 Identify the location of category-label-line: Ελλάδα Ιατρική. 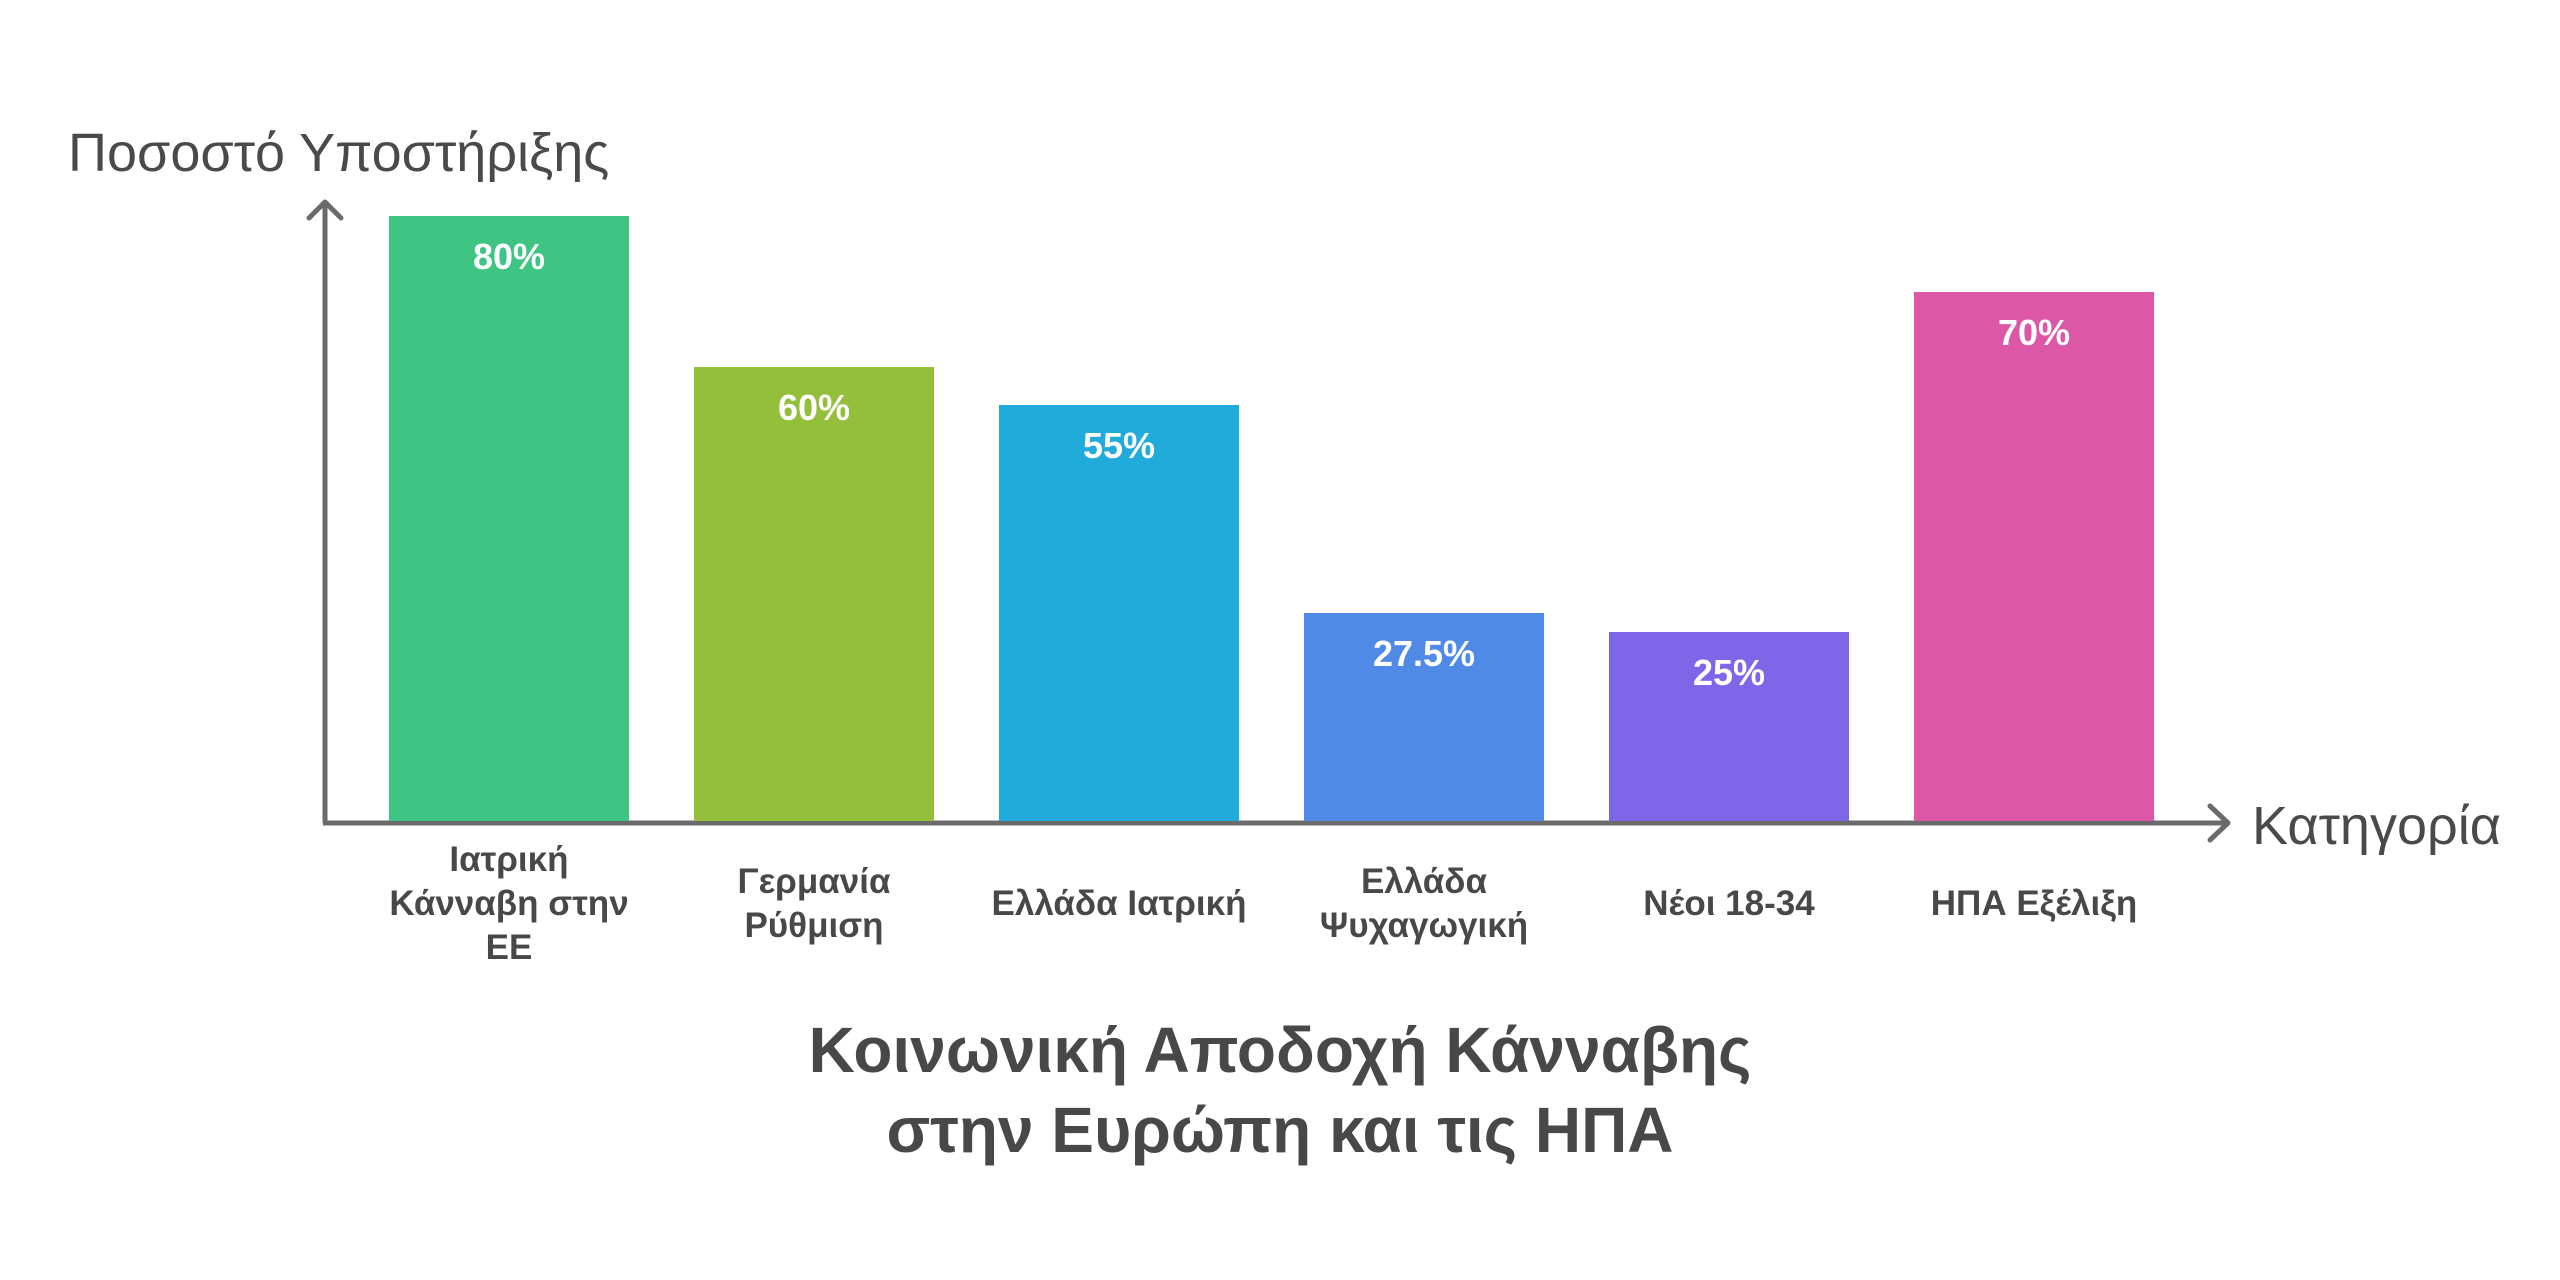
(1119, 903).